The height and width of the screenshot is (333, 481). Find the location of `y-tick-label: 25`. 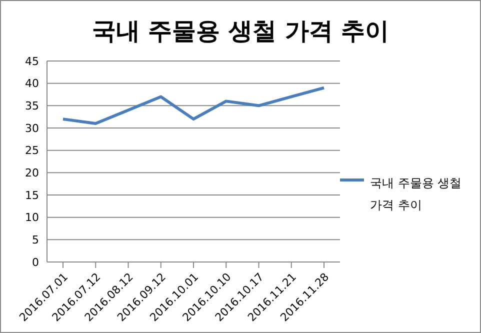

y-tick-label: 25 is located at coordinates (32, 151).